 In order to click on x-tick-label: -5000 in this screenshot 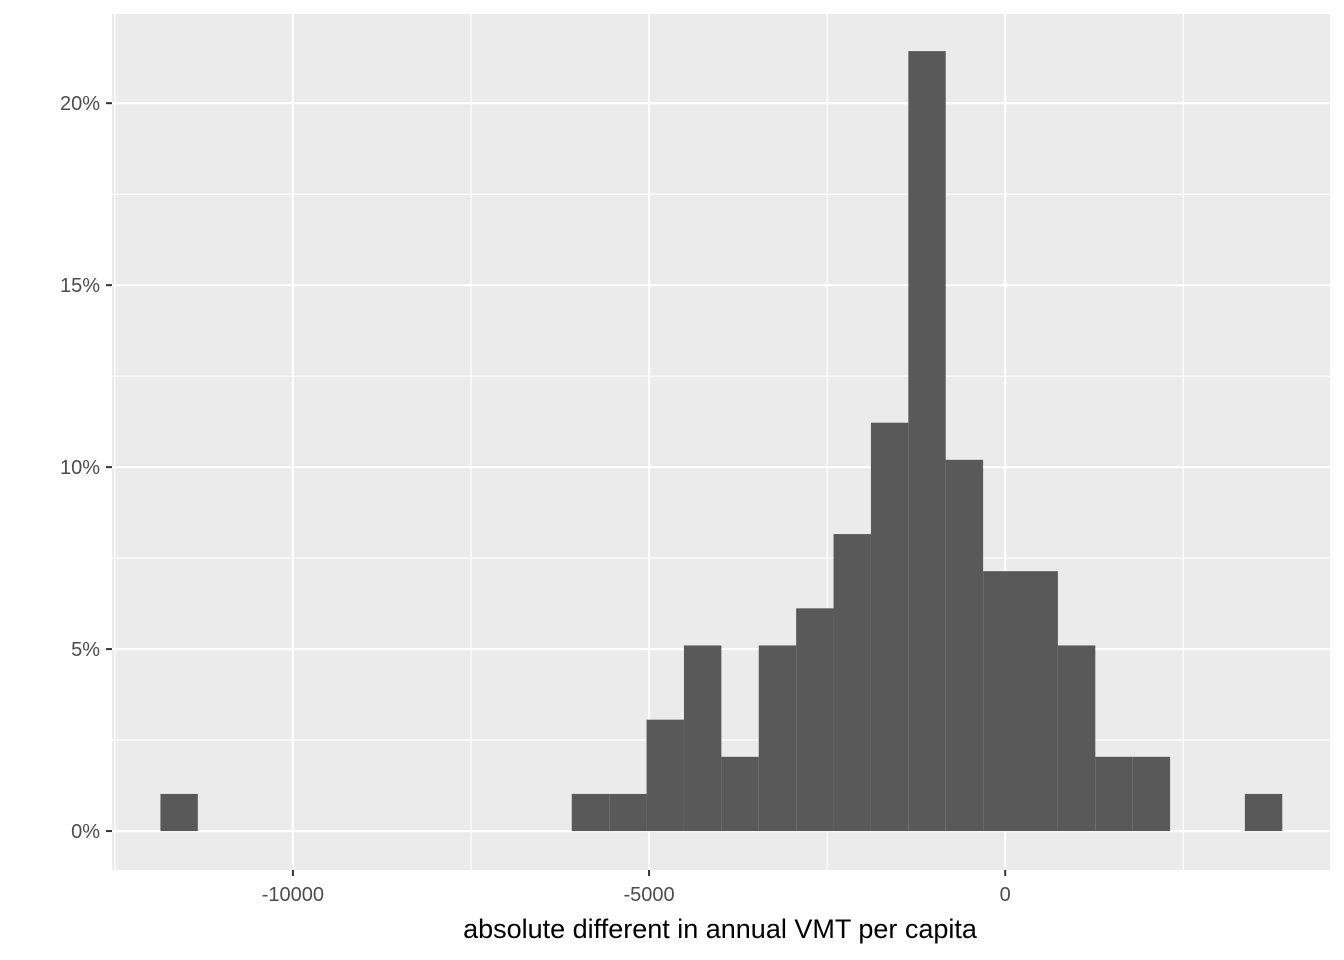, I will do `click(648, 895)`.